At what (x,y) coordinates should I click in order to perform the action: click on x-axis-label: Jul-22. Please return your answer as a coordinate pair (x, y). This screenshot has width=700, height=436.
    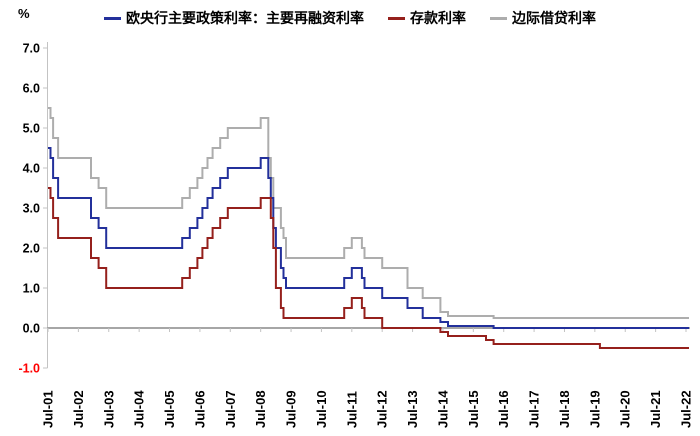
    Looking at the image, I should click on (686, 409).